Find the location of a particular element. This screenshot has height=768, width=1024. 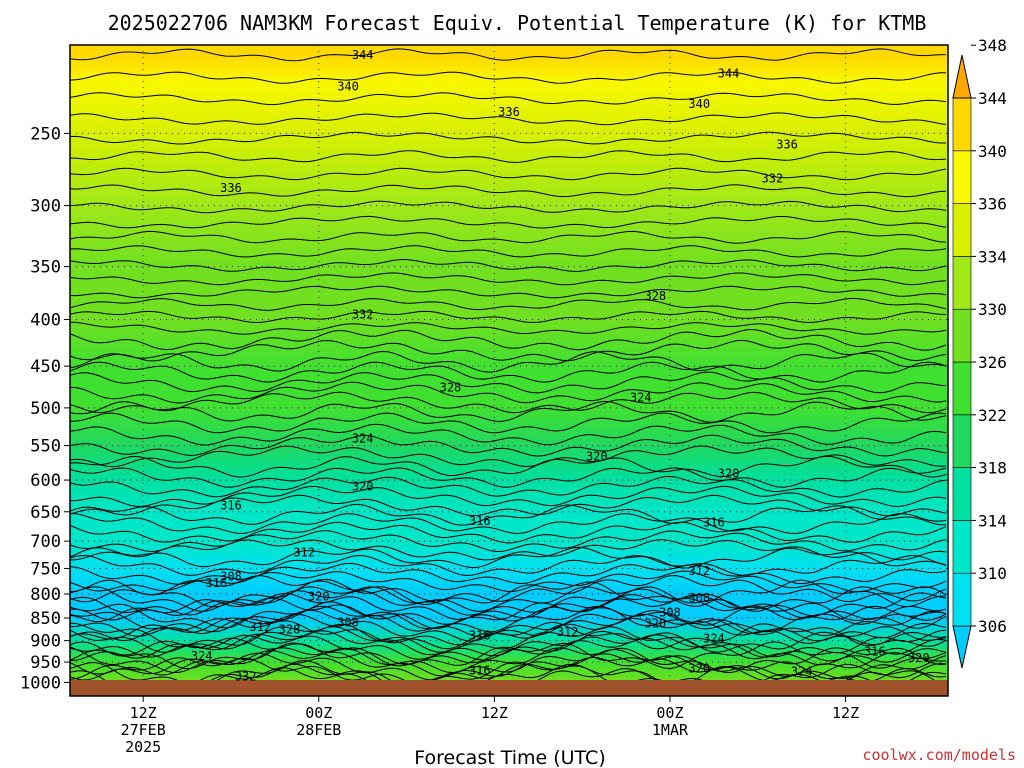

y-tick-label: 500 is located at coordinates (45, 409).